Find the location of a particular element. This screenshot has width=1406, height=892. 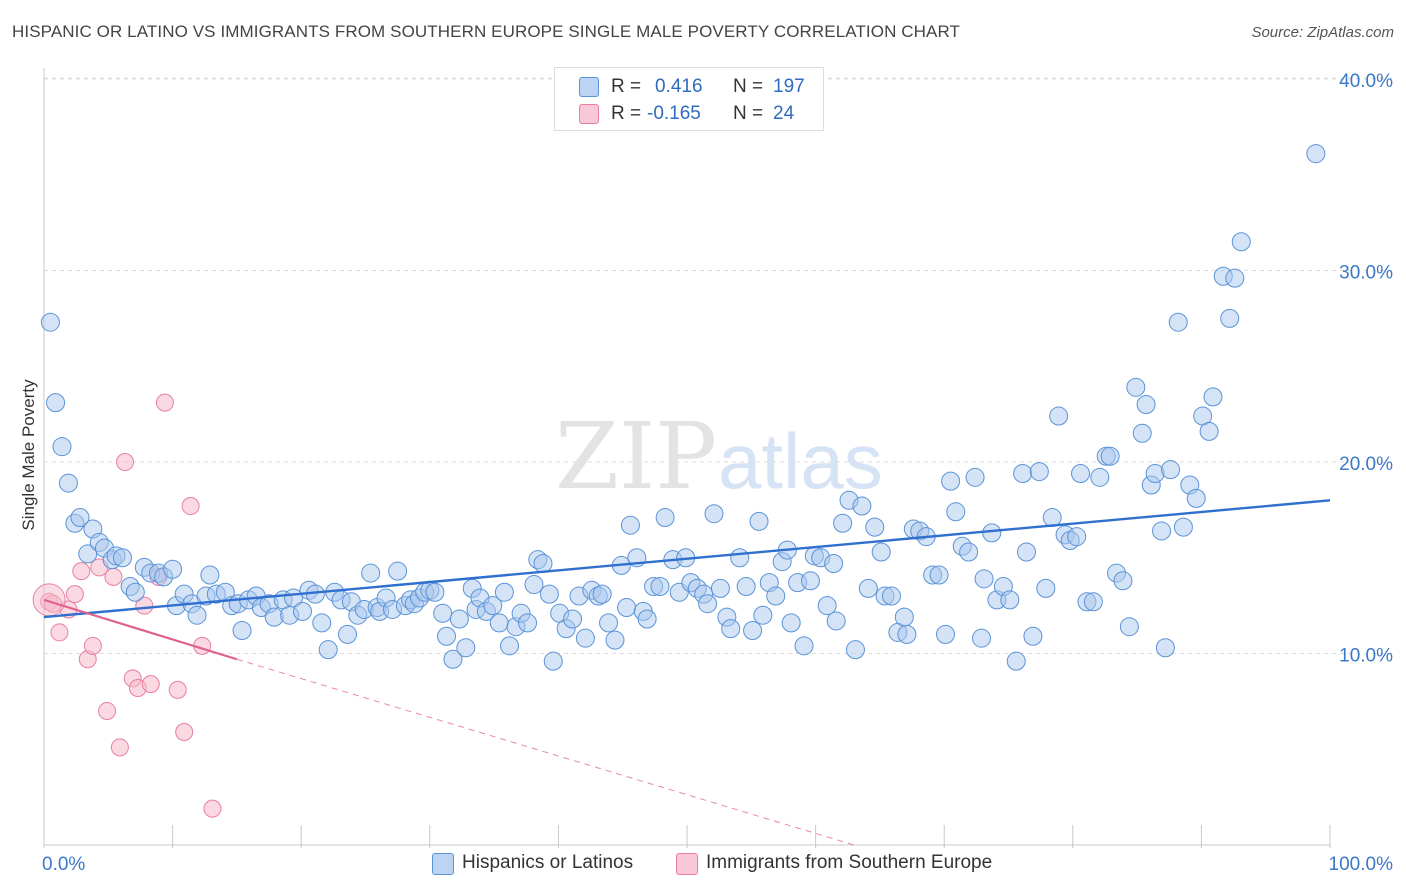

bottom-legend-label: Immigrants from Southern Europe is located at coordinates (849, 862).